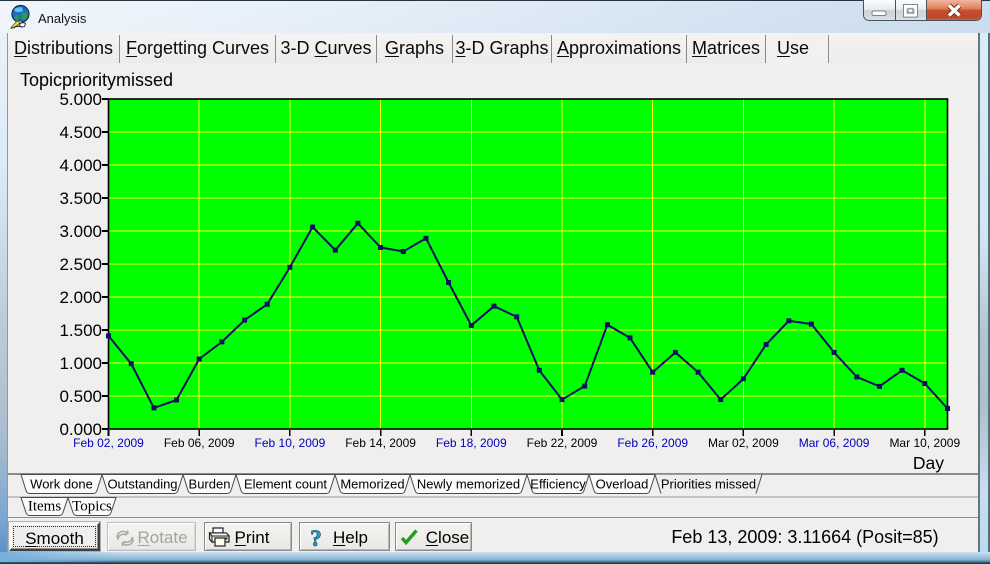 This screenshot has height=564, width=990. Describe the element at coordinates (96, 80) in the screenshot. I see `svg-text: Topicprioritymissed` at that location.